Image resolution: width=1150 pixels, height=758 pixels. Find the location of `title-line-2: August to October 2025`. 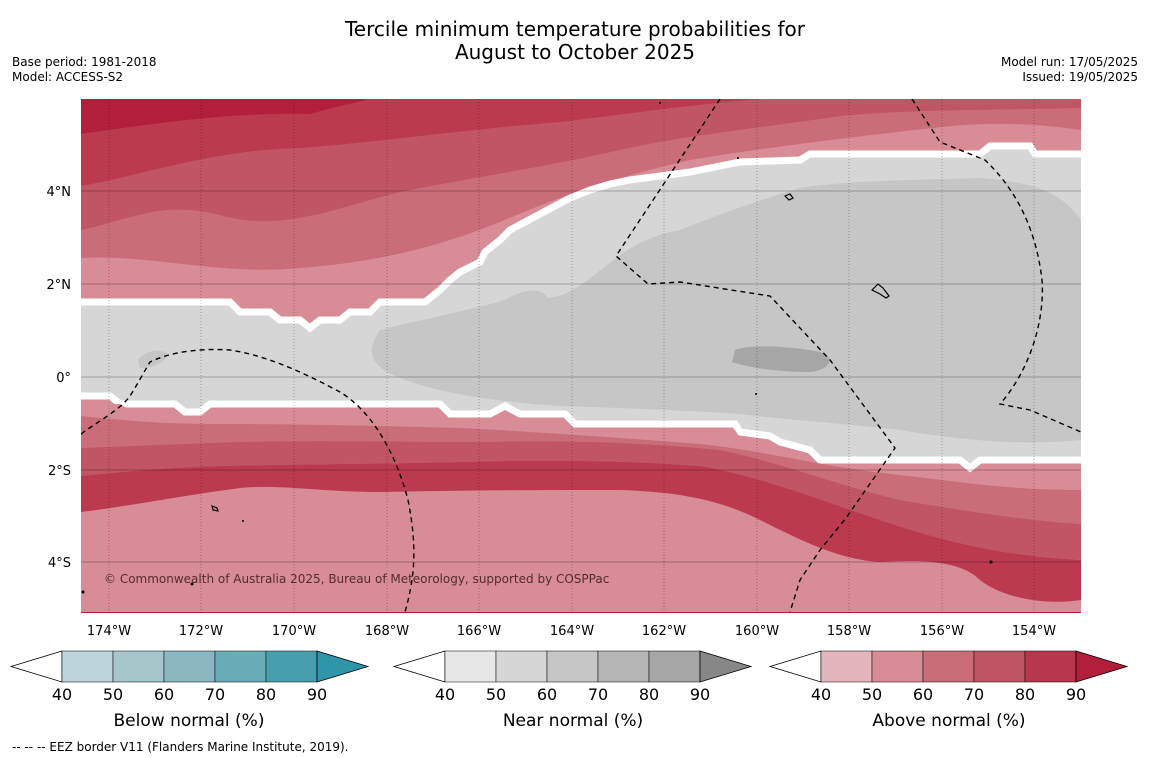

title-line-2: August to October 2025 is located at coordinates (575, 52).